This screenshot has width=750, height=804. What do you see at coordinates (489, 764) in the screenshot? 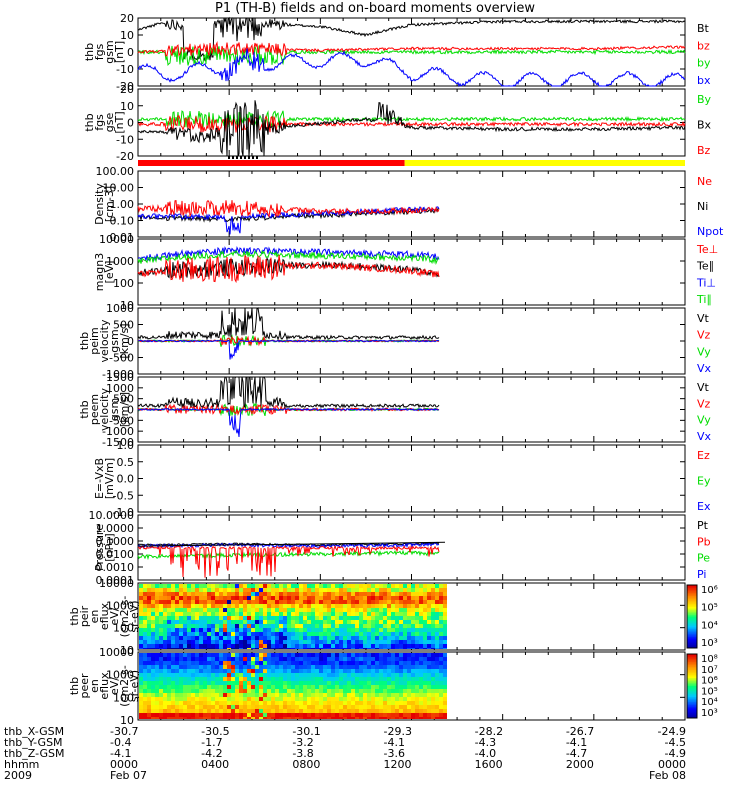
I see `footer-value: 1600` at bounding box center [489, 764].